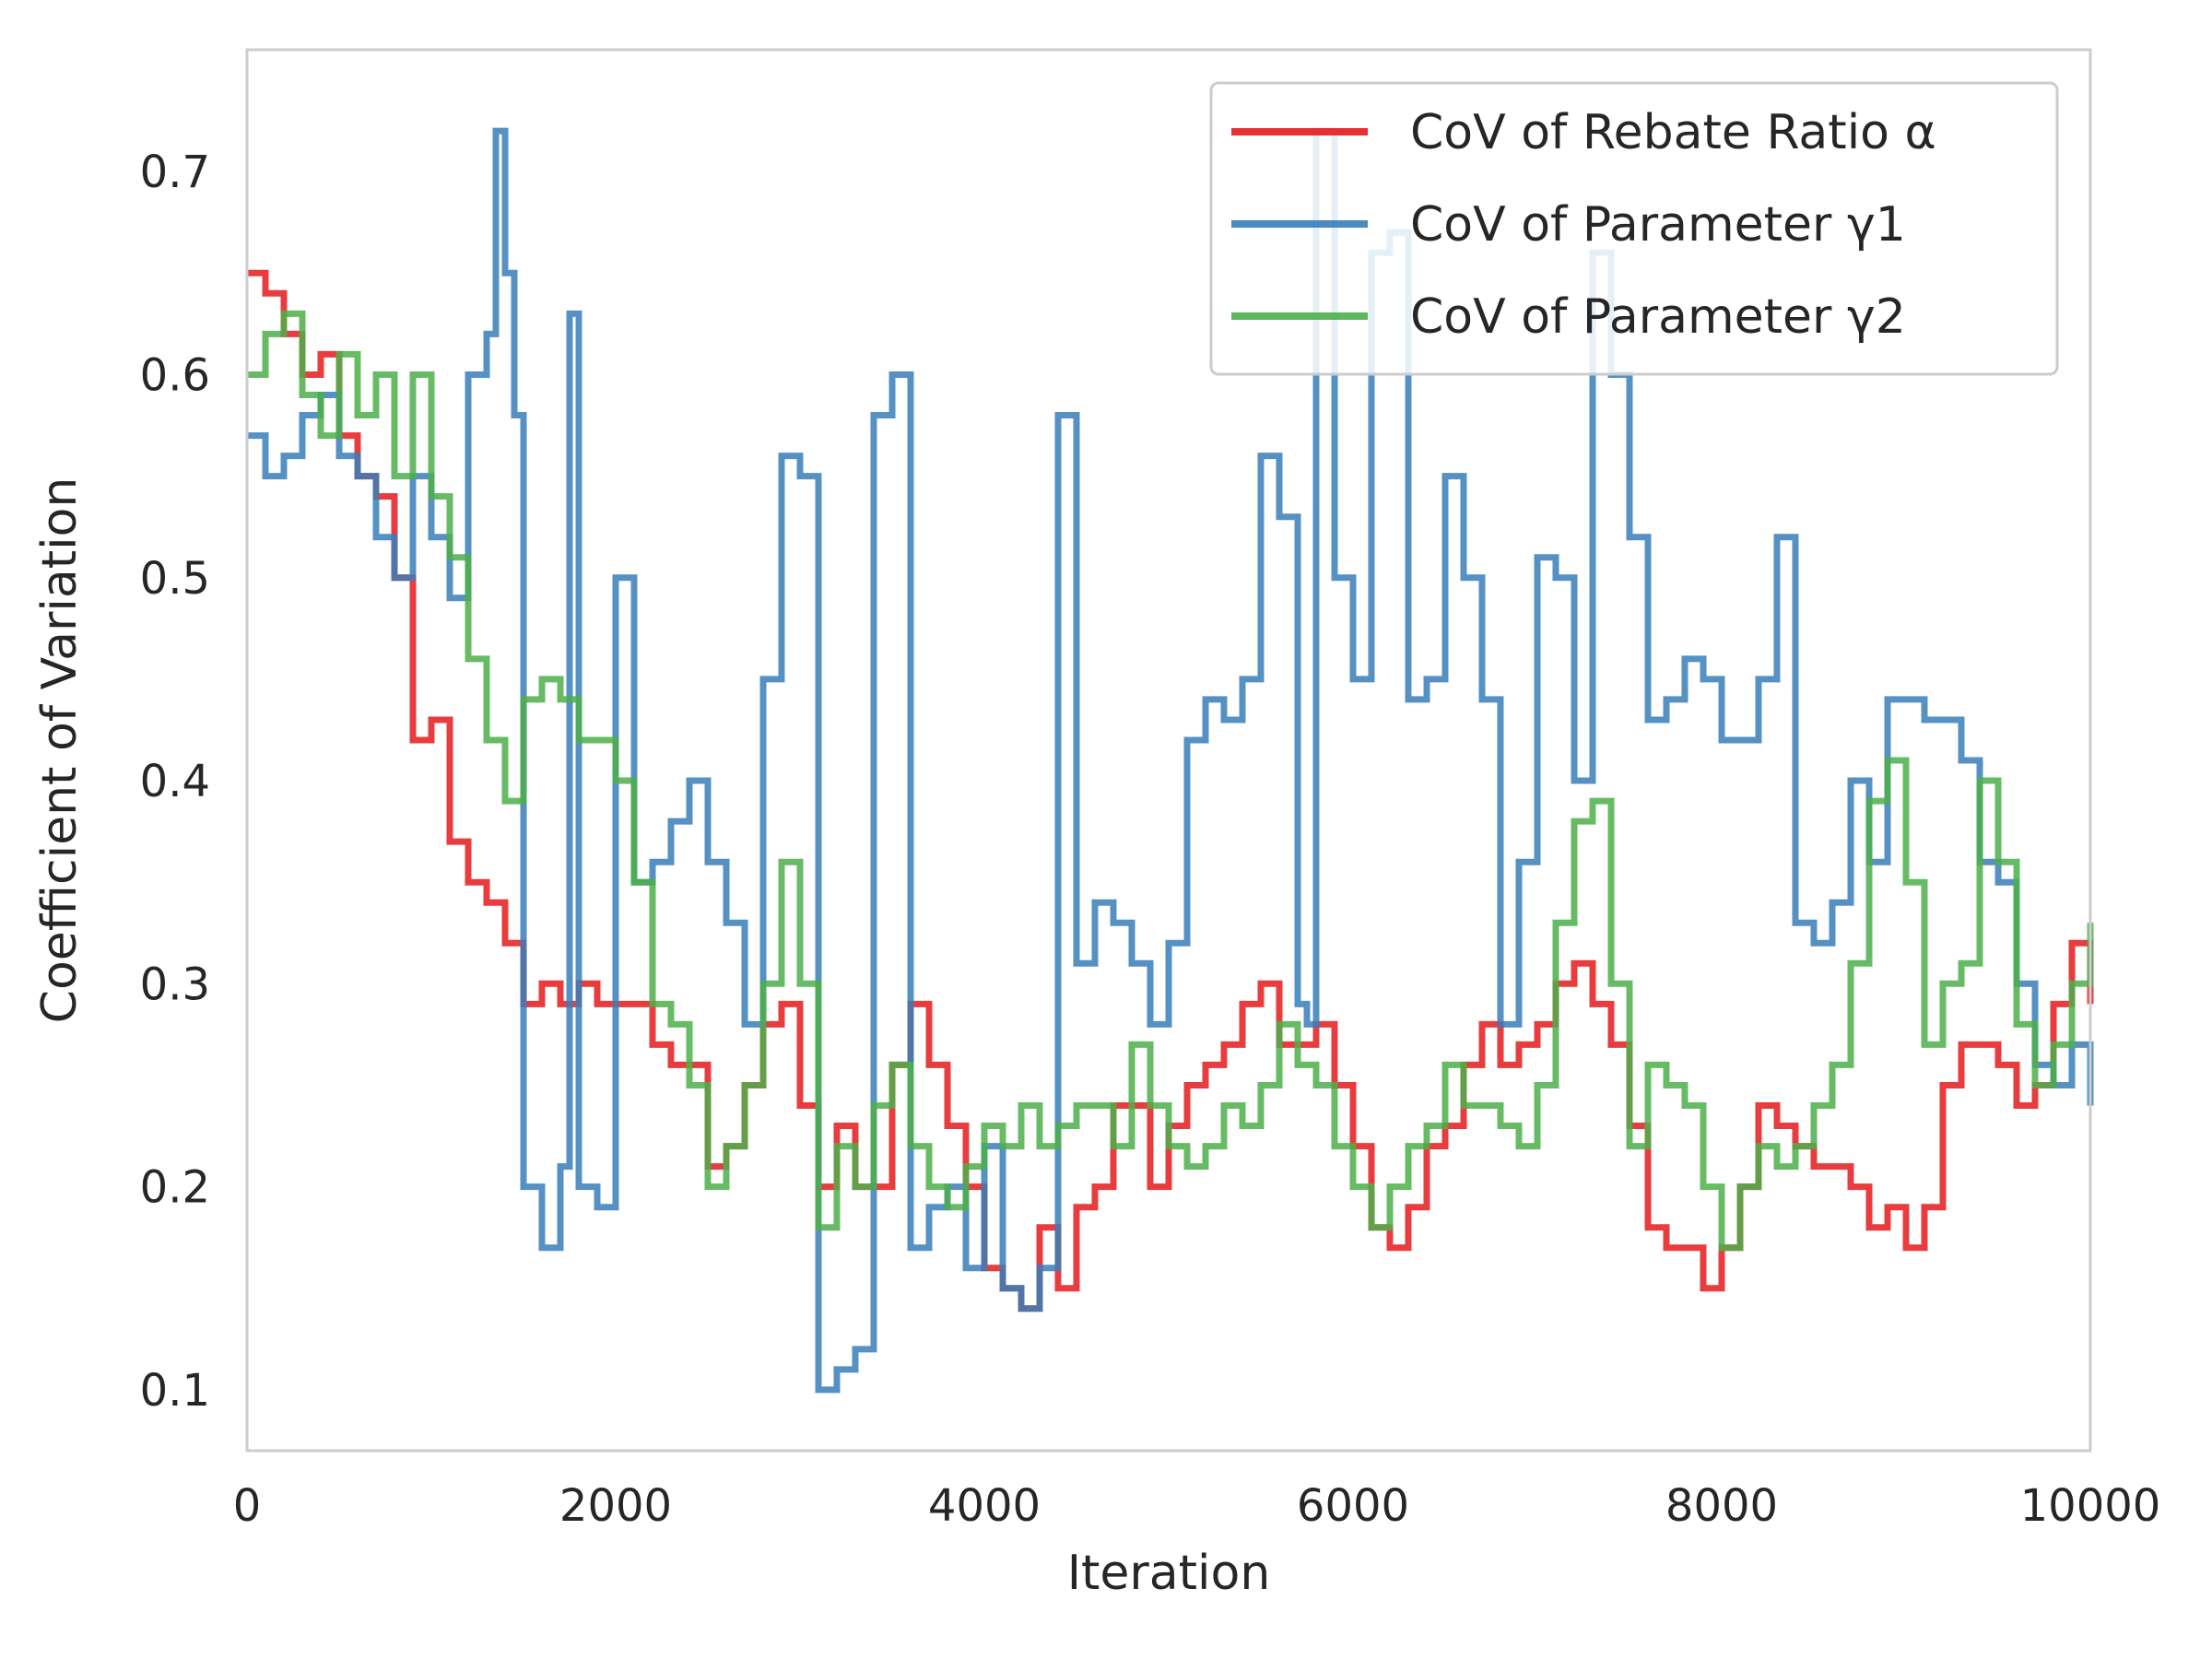  What do you see at coordinates (984, 1506) in the screenshot?
I see `x-tick-label: 4000` at bounding box center [984, 1506].